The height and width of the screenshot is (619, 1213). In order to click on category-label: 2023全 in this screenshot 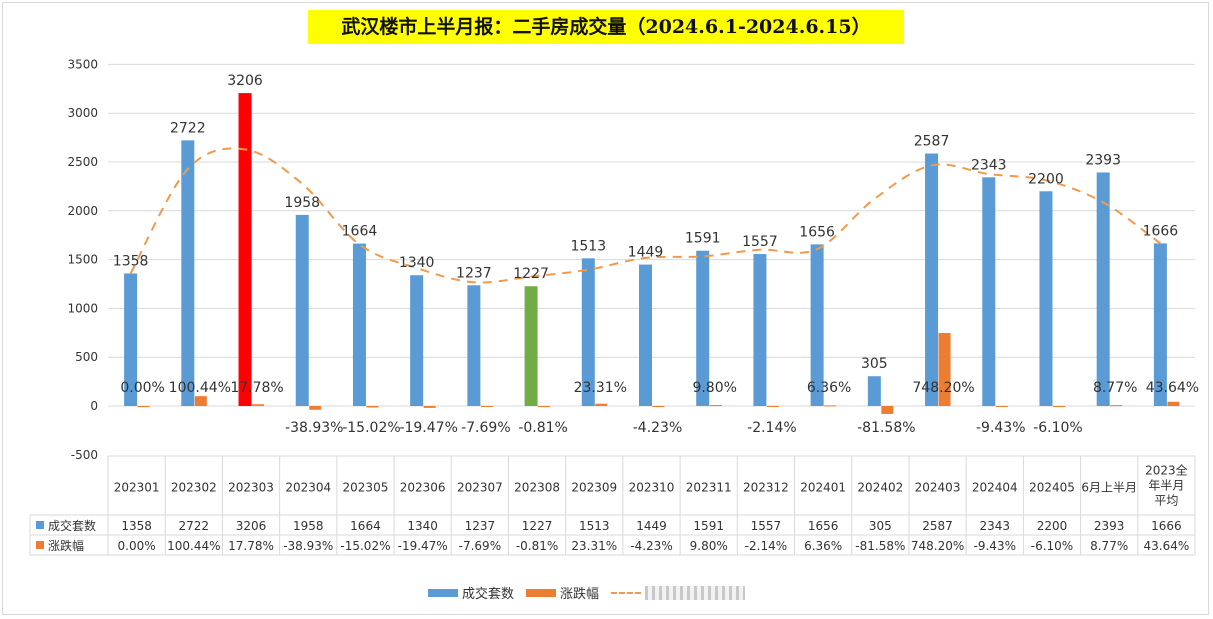, I will do `click(1166, 470)`.